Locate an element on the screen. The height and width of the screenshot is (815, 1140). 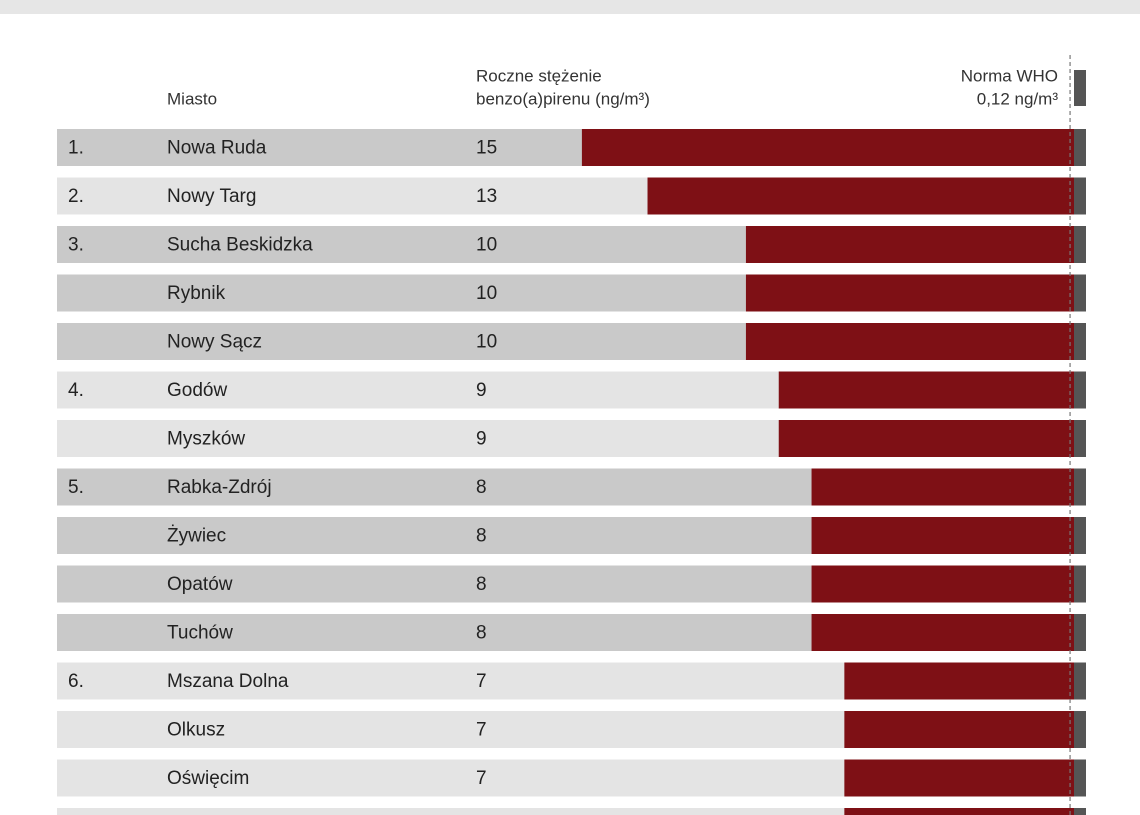
reference-name: Norma WHO is located at coordinates (1009, 75).